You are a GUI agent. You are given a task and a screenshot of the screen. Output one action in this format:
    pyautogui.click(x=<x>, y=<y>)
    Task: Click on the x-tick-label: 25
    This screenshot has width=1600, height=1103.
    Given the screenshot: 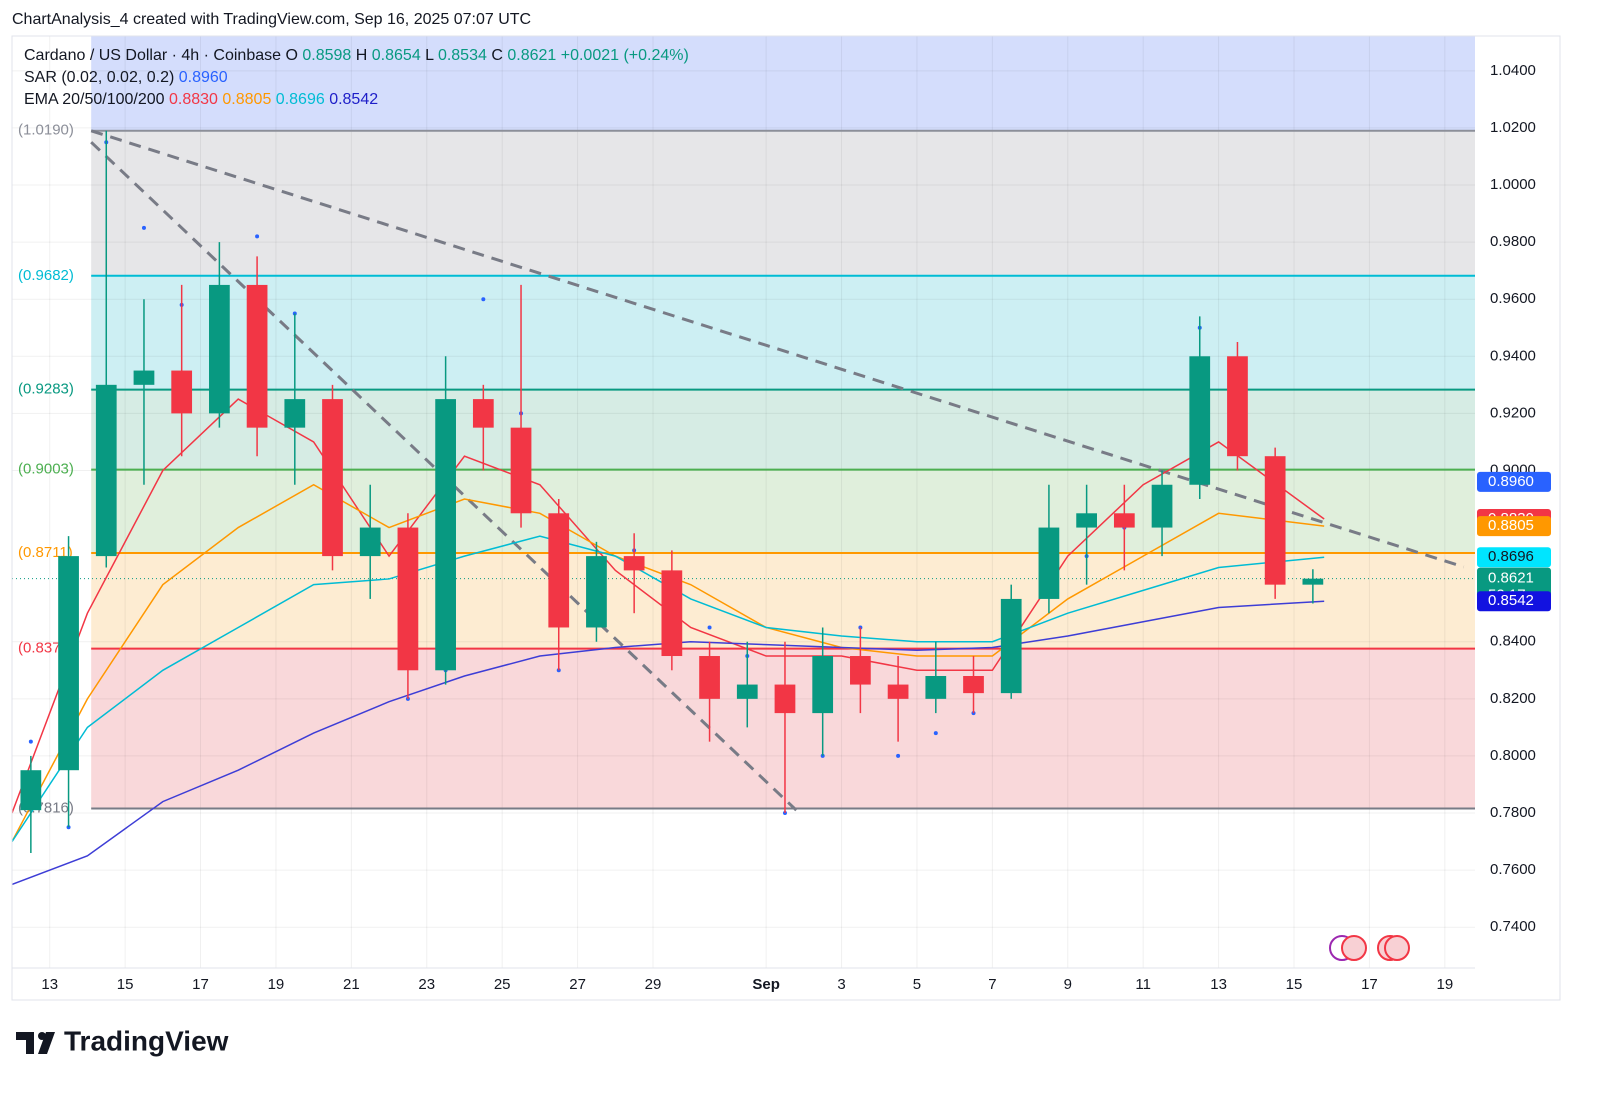 What is the action you would take?
    pyautogui.click(x=502, y=984)
    